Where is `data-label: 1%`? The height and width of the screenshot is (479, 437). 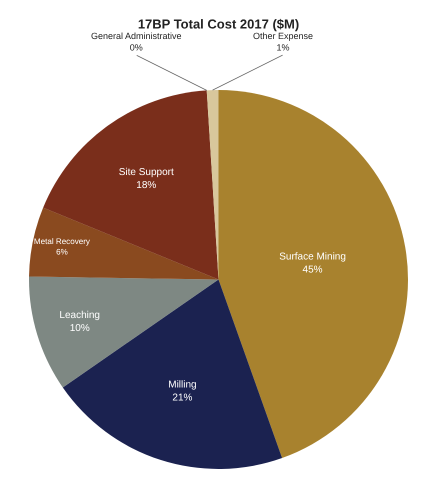 data-label: 1% is located at coordinates (283, 47).